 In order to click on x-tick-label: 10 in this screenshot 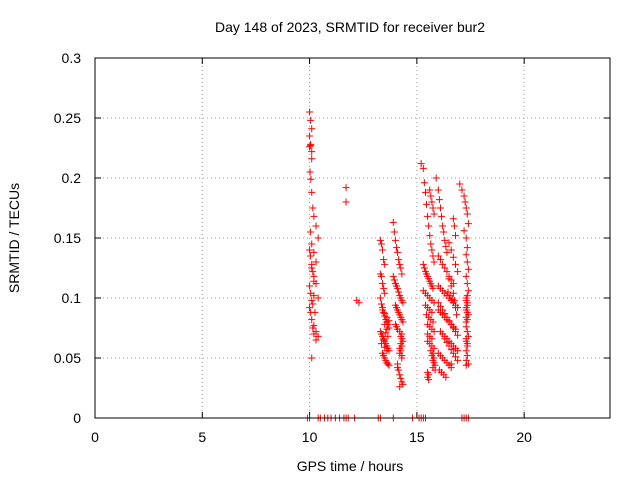, I will do `click(310, 437)`.